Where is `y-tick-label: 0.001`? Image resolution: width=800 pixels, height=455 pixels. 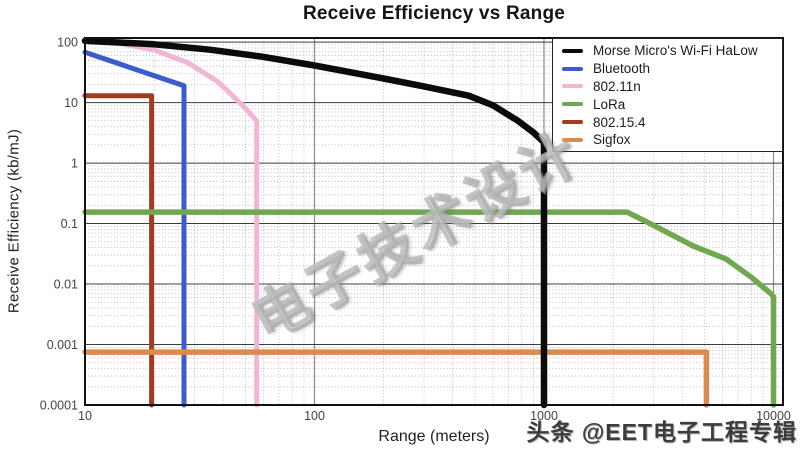 y-tick-label: 0.001 is located at coordinates (62, 345).